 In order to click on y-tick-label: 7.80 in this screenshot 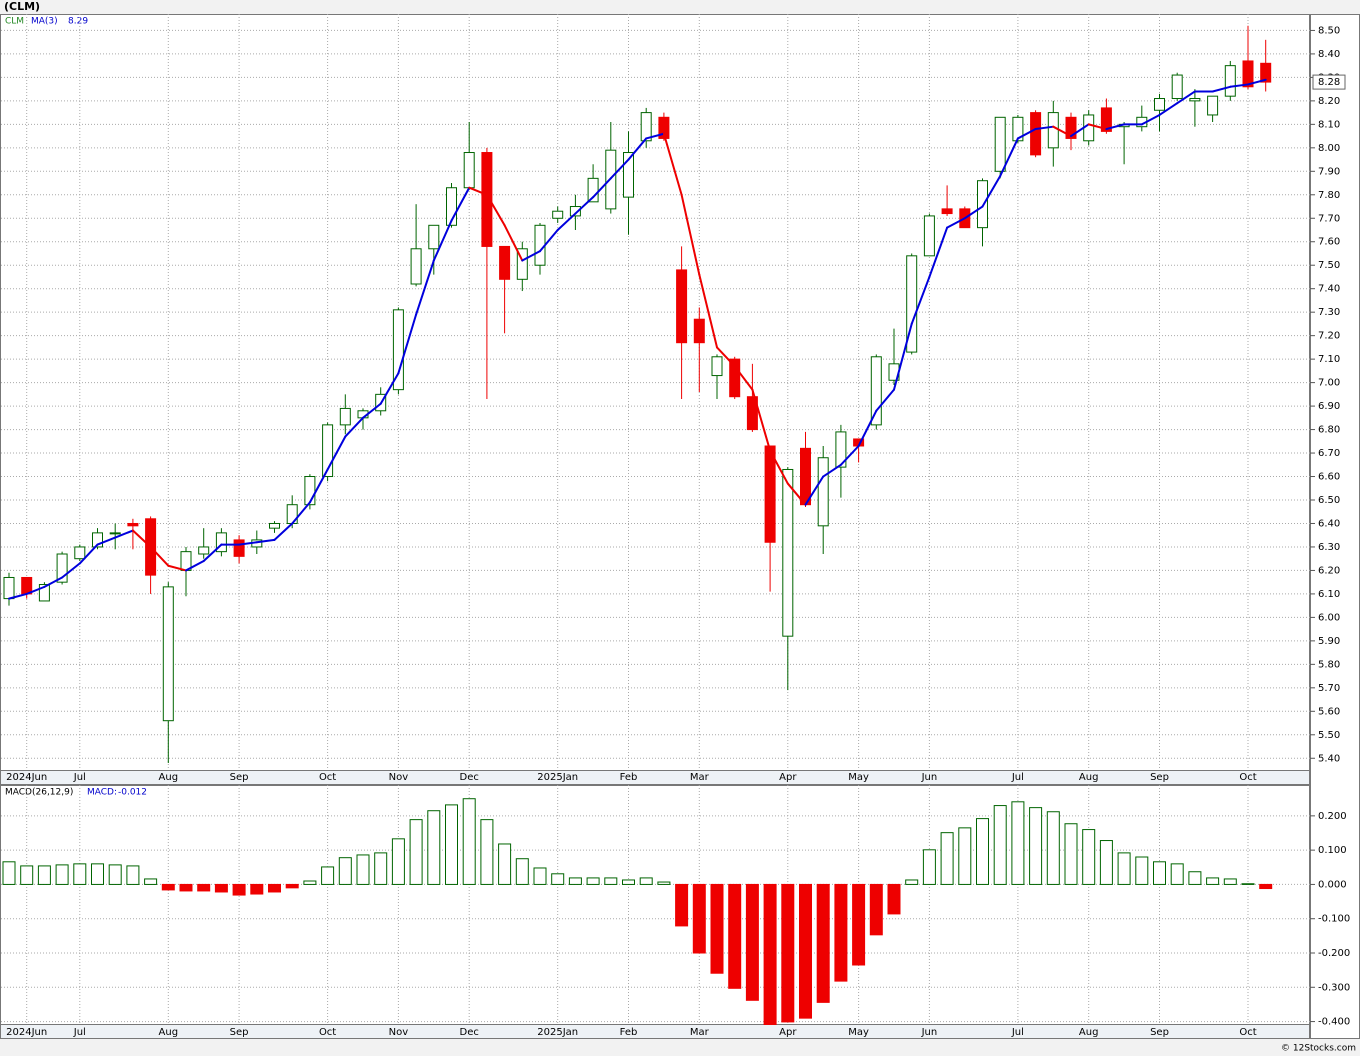, I will do `click(1329, 195)`.